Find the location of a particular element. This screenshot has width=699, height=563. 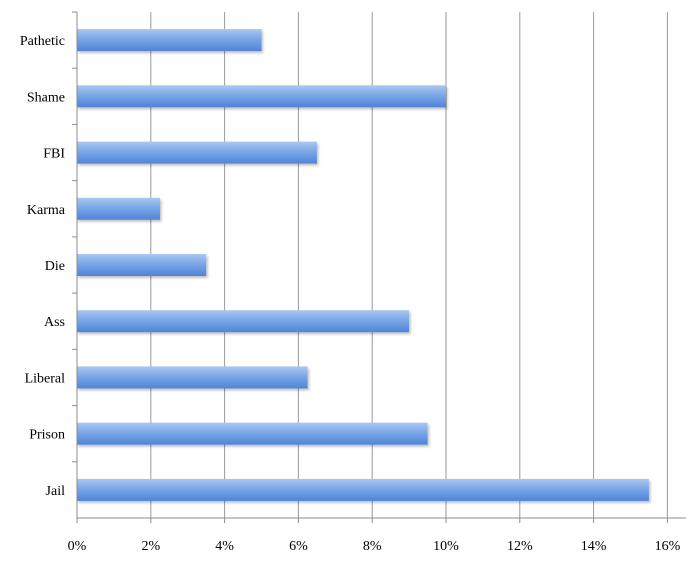

x-tick-label-2: 4% is located at coordinates (224, 546).